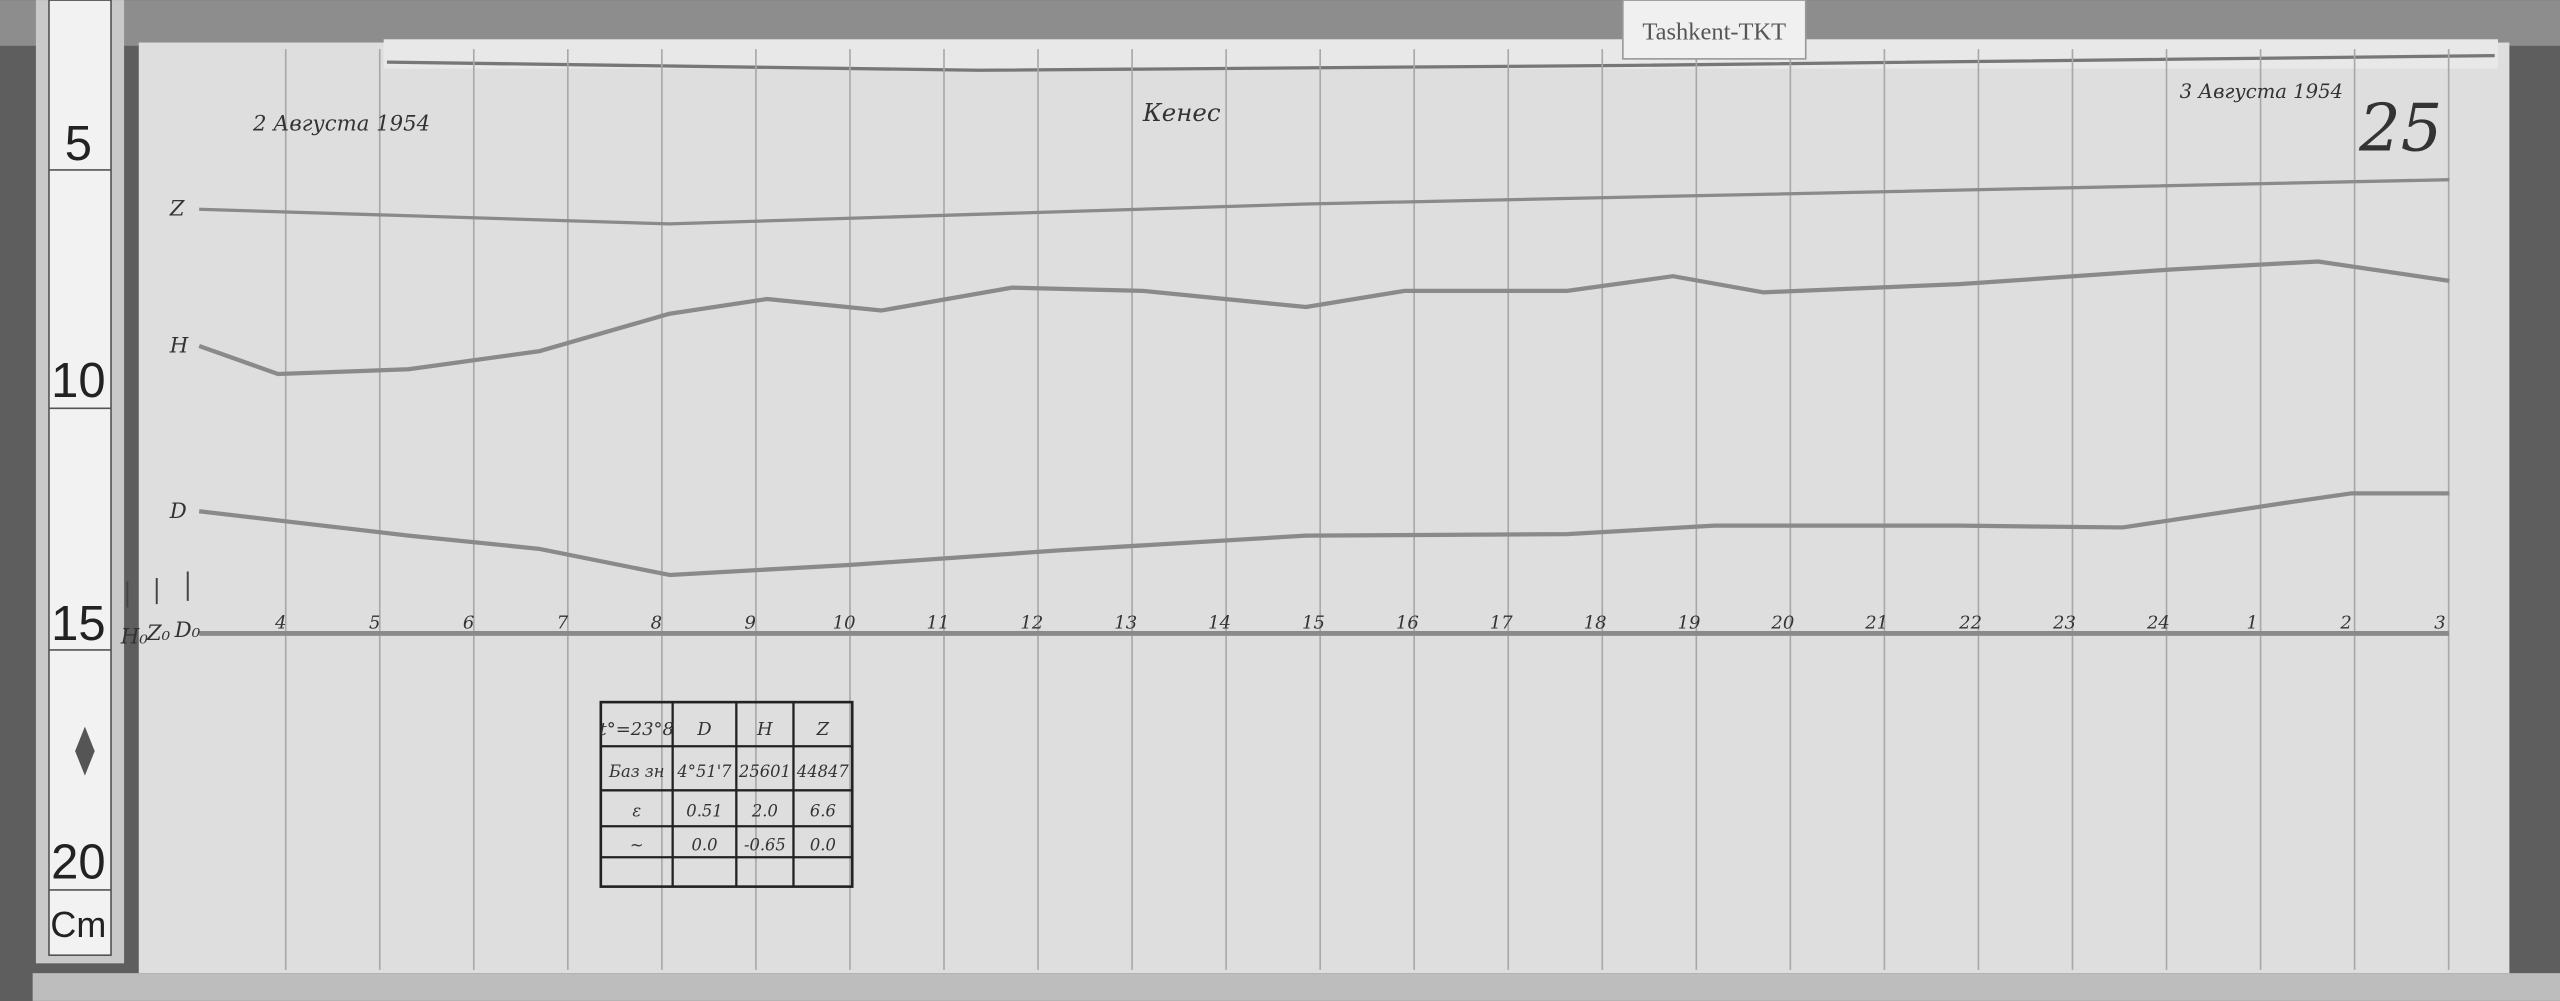 The image size is (2560, 1001). What do you see at coordinates (80, 482) in the screenshot?
I see `ruler: 5 10 15 20 Cm` at bounding box center [80, 482].